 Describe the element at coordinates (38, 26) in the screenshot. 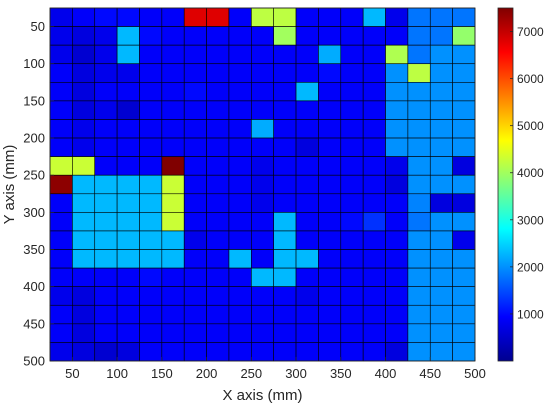

I see `y-tick-label: 50` at that location.